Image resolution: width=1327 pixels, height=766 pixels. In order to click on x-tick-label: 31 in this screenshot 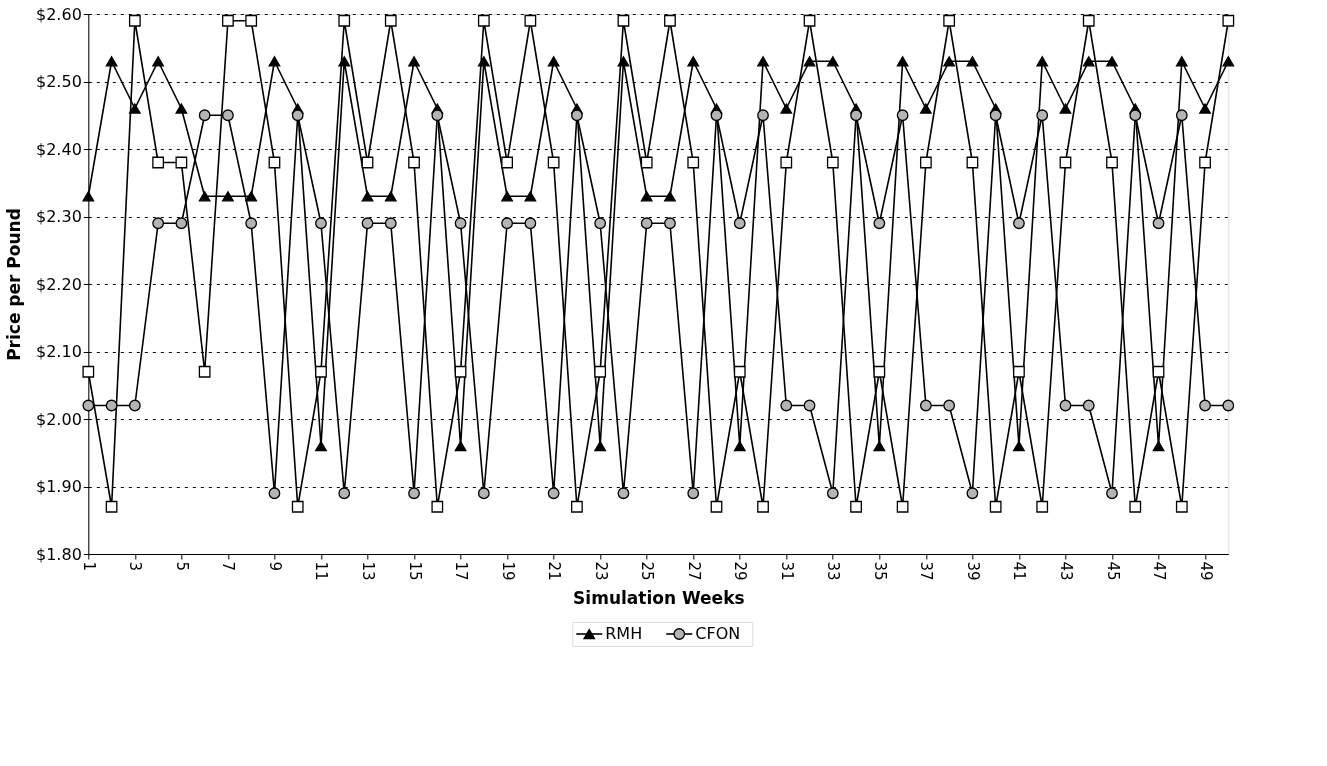, I will do `click(786, 571)`.